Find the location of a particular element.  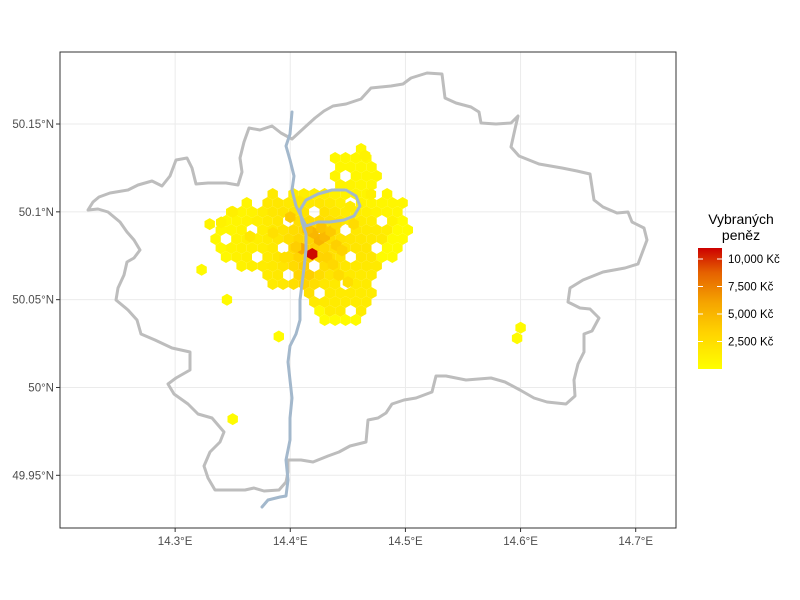

x-tick-label: 14.7°E is located at coordinates (635, 542).